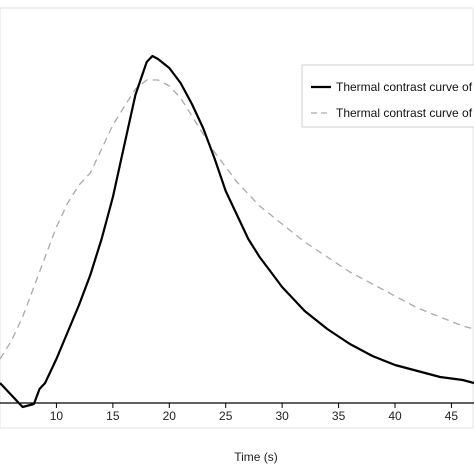  What do you see at coordinates (282, 416) in the screenshot?
I see `x-tick-label: 30` at bounding box center [282, 416].